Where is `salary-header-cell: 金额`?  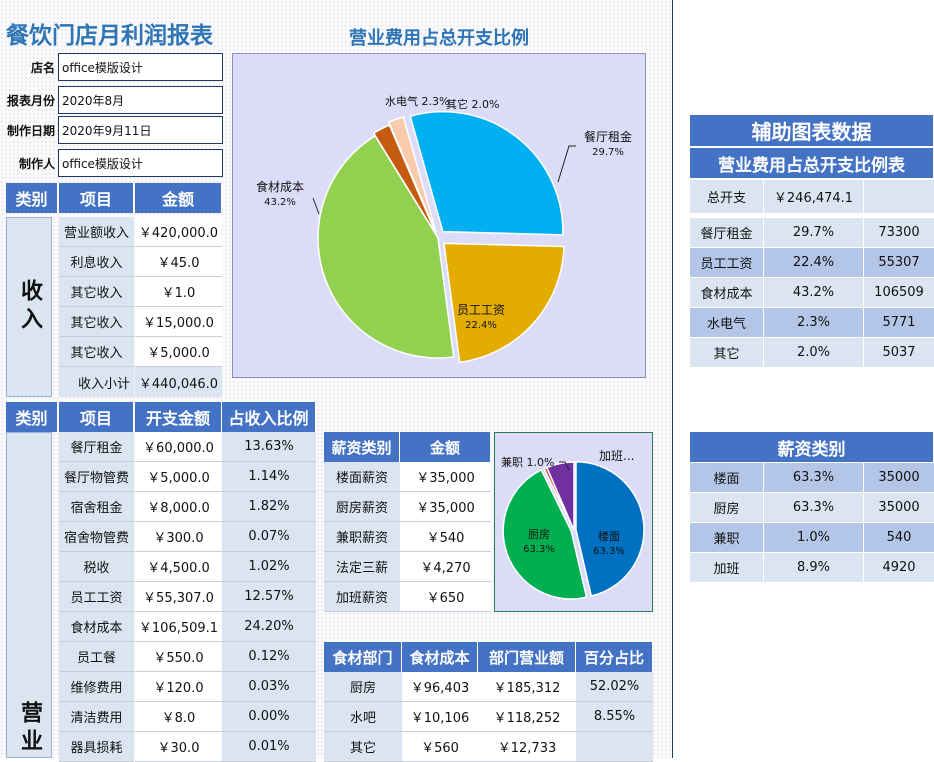
salary-header-cell: 金额 is located at coordinates (445, 447).